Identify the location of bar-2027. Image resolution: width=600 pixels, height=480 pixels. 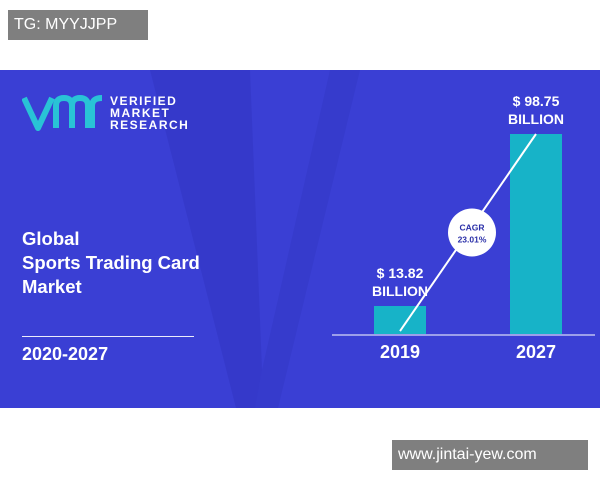
(536, 234).